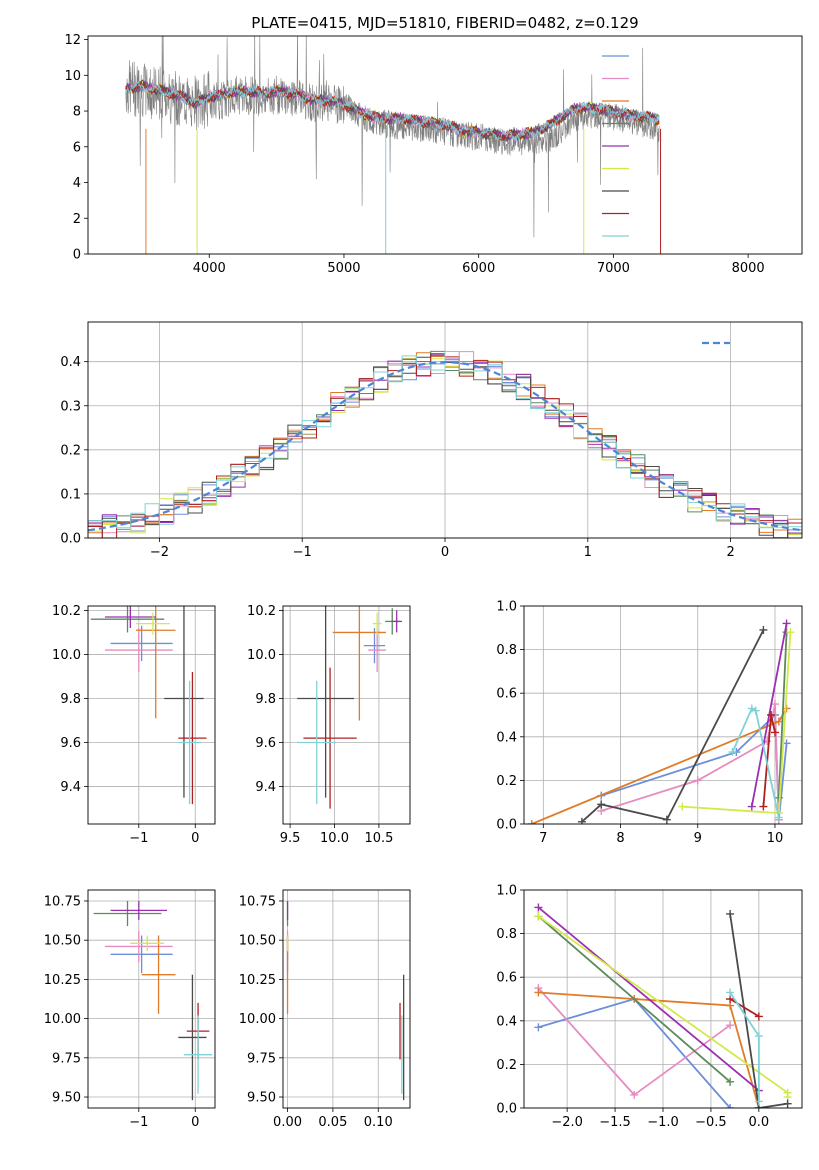  What do you see at coordinates (758, 1010) in the screenshot?
I see `weight-series-chabrier-stelib-line` at bounding box center [758, 1010].